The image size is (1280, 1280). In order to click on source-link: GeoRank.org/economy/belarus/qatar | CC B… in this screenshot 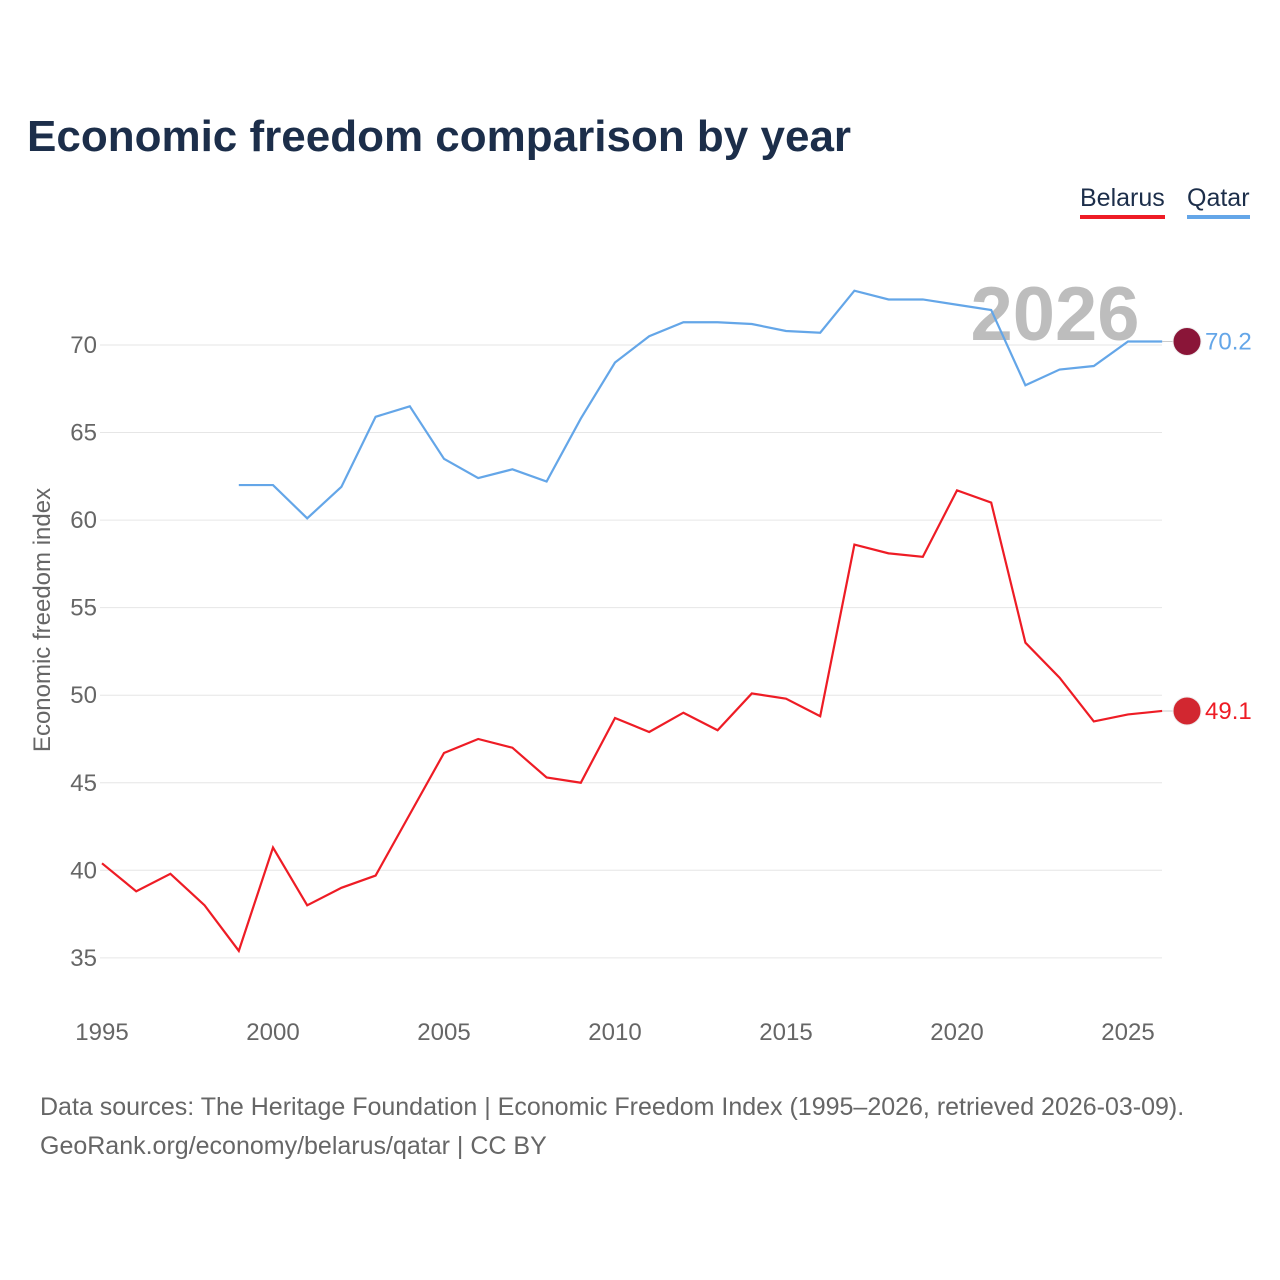, I will do `click(293, 1146)`.